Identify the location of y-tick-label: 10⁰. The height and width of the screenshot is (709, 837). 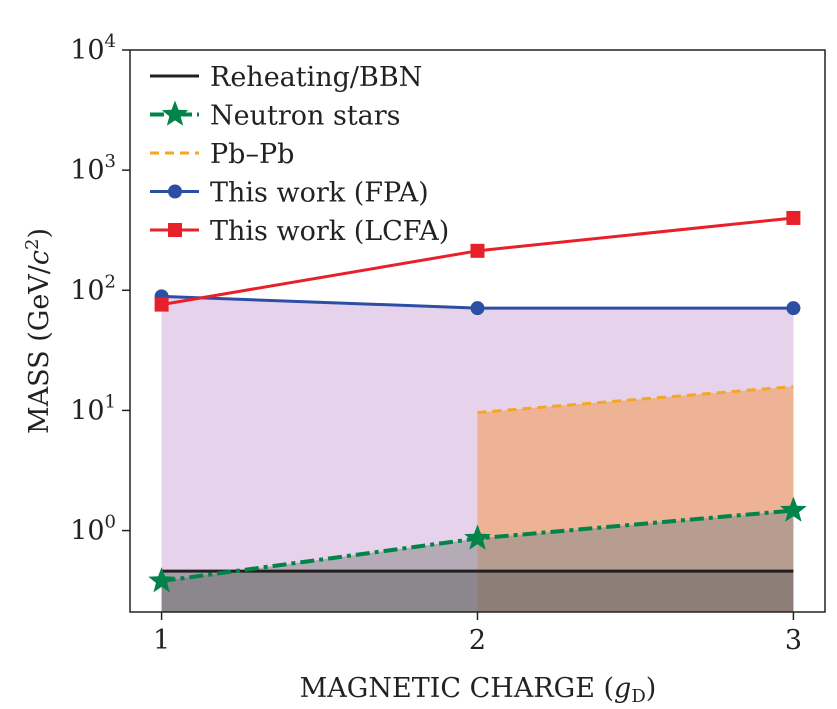
(93, 529).